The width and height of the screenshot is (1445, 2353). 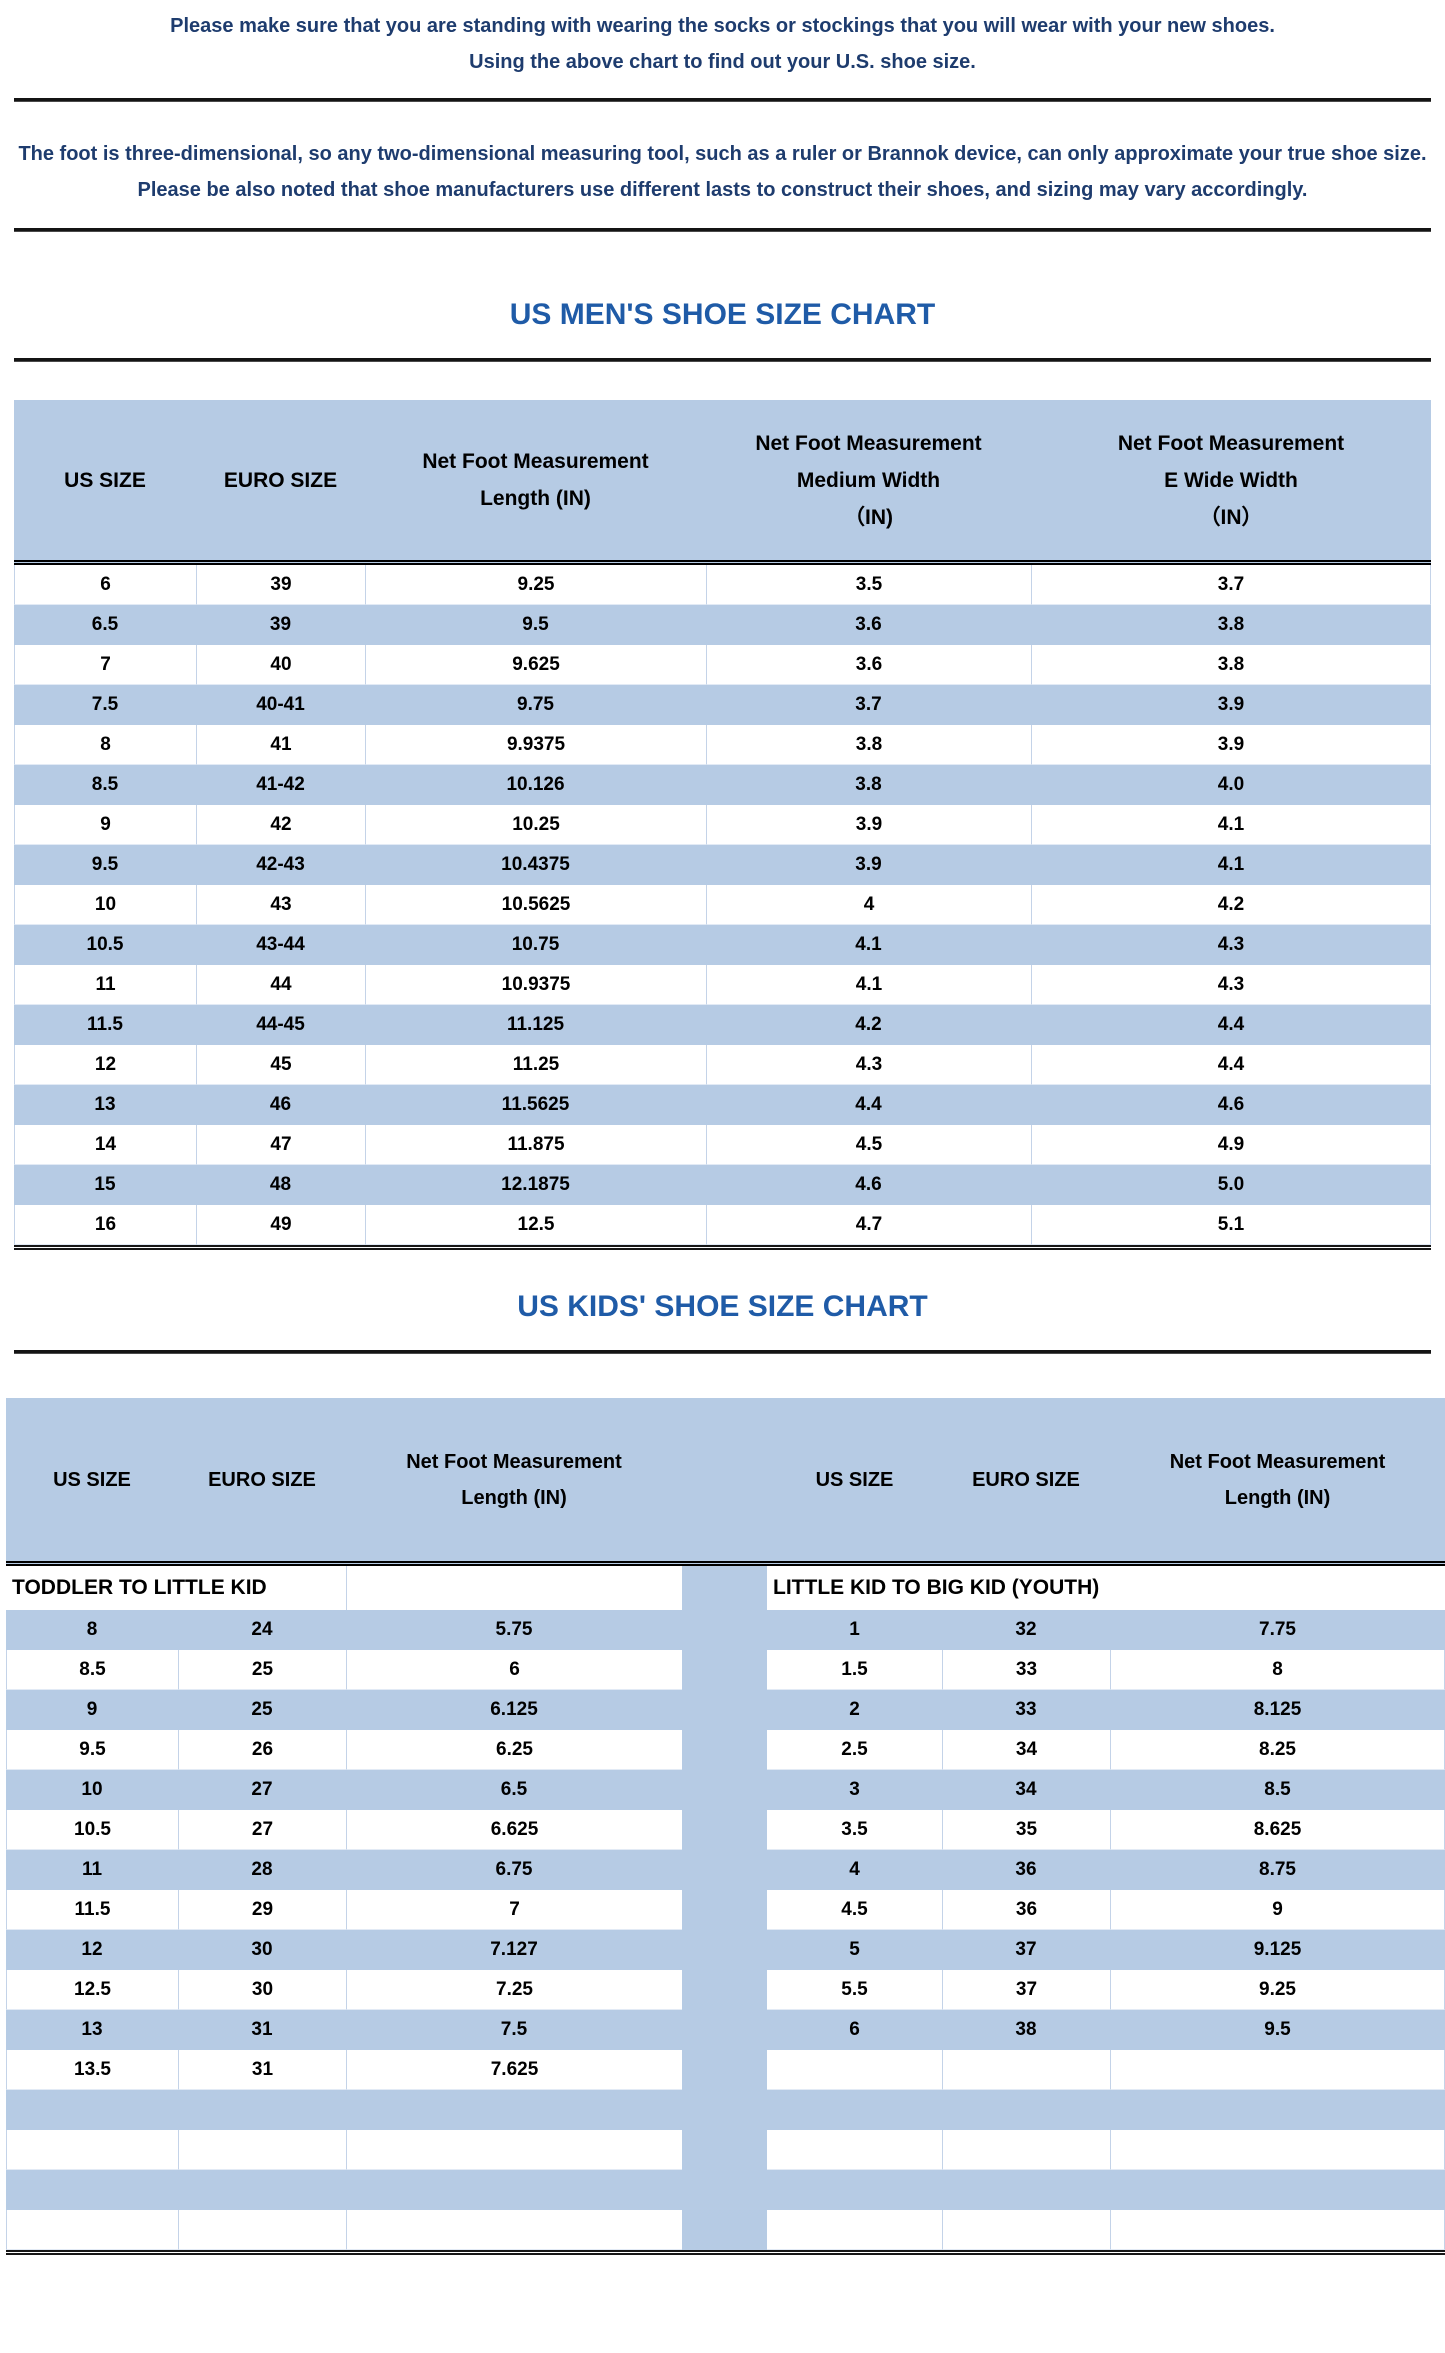 I want to click on table-row: 11 44 10.9375 4.1 4.3, so click(x=722, y=985).